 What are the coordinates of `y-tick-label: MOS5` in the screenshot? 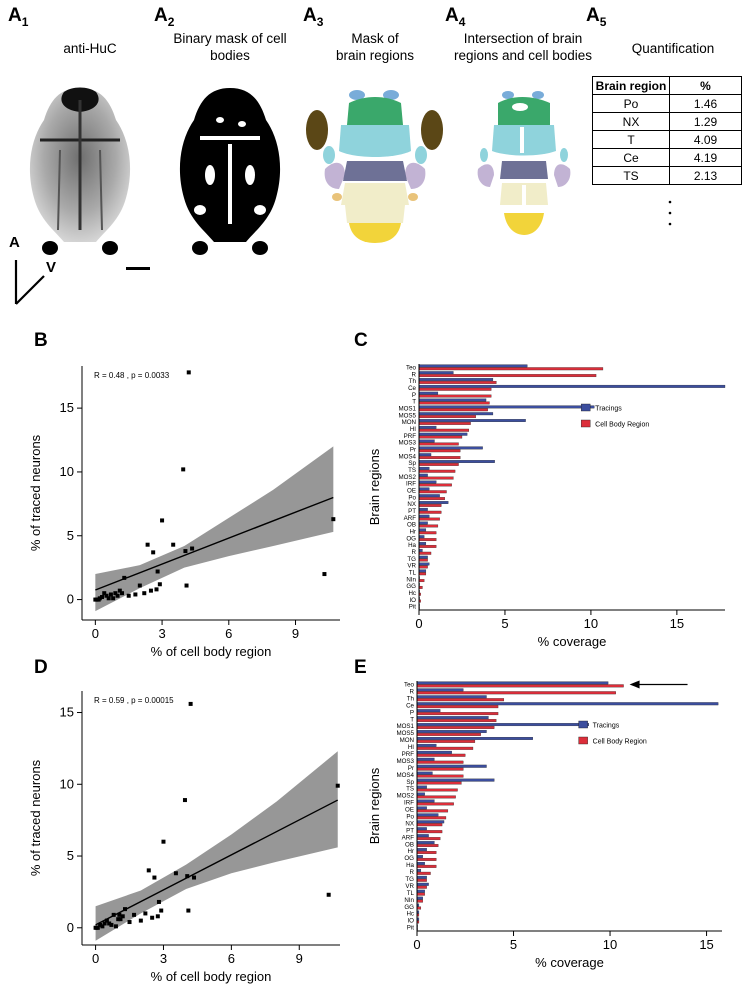 It's located at (407, 415).